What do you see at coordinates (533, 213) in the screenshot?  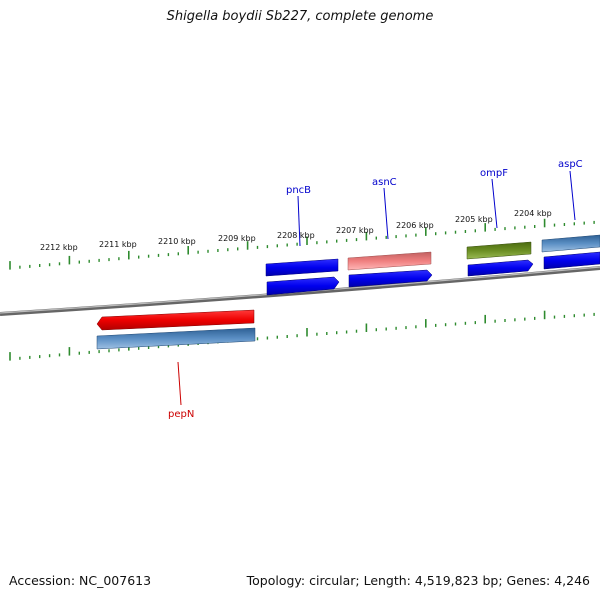 I see `kbp-label: 2204 kbp` at bounding box center [533, 213].